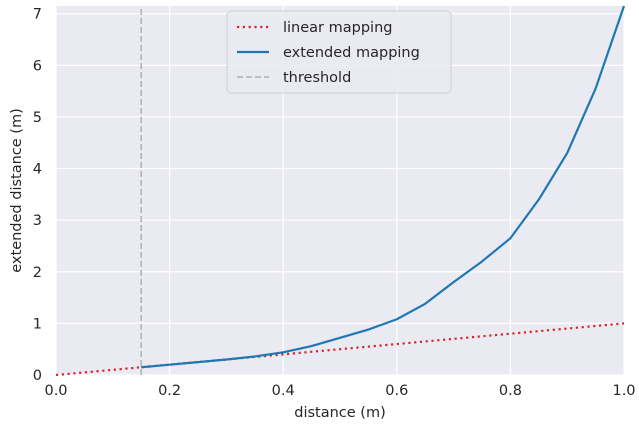 The height and width of the screenshot is (434, 639). I want to click on x-tick-label: 0.0, so click(55, 391).